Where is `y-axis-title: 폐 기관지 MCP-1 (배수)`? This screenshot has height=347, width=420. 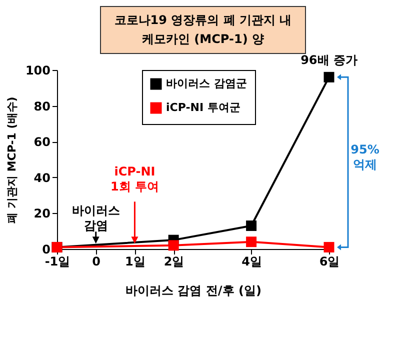 y-axis-title: 폐 기관지 MCP-1 (배수) is located at coordinates (11, 160).